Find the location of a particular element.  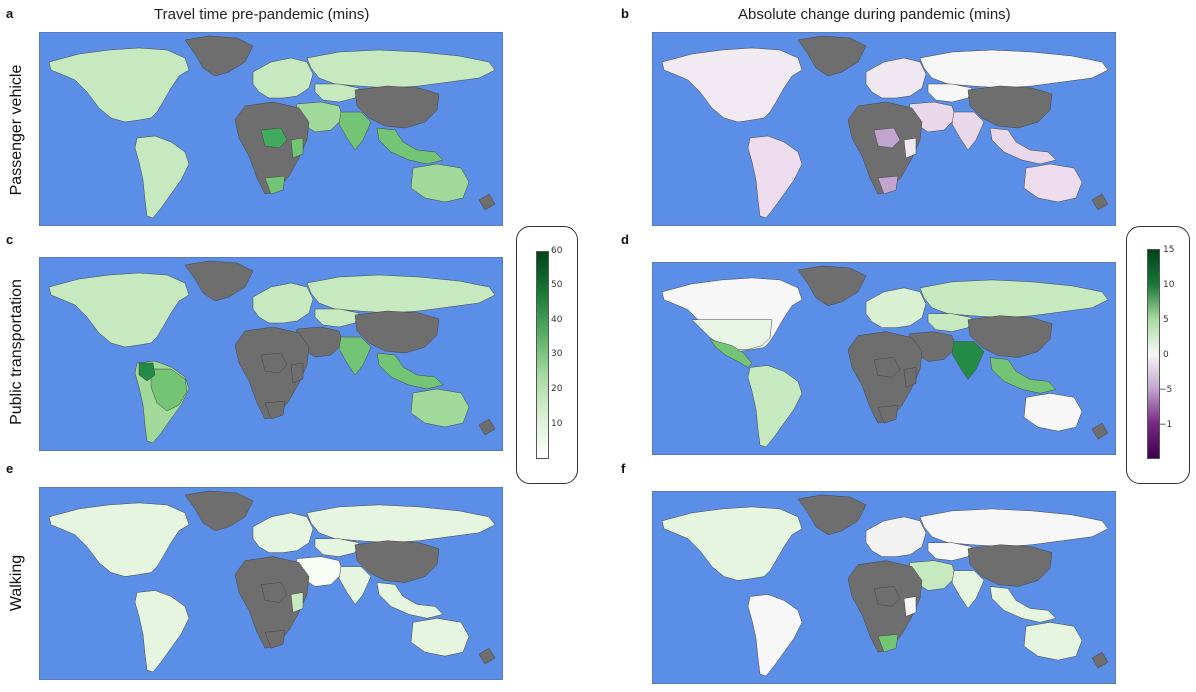

colorbar-left-tick: 50 is located at coordinates (557, 285).